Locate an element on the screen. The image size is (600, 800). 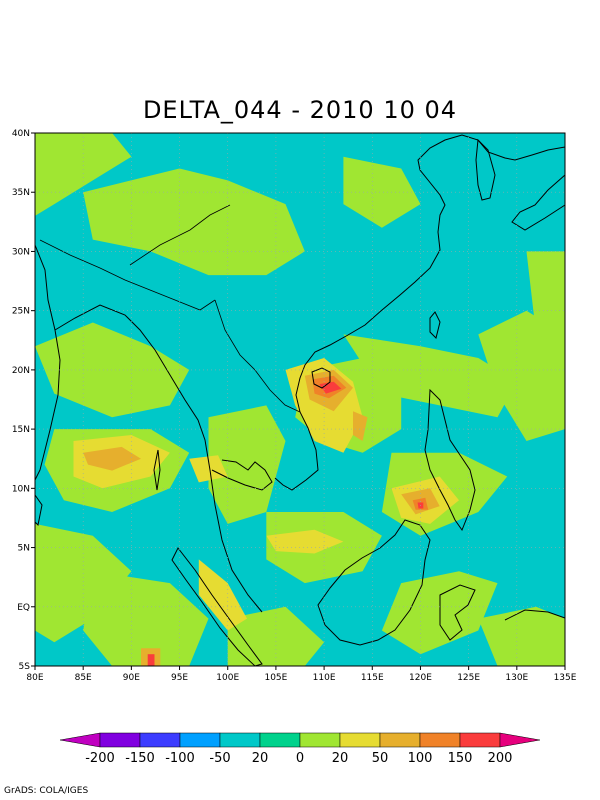
lat-tick-label: 5S is located at coordinates (25, 667).